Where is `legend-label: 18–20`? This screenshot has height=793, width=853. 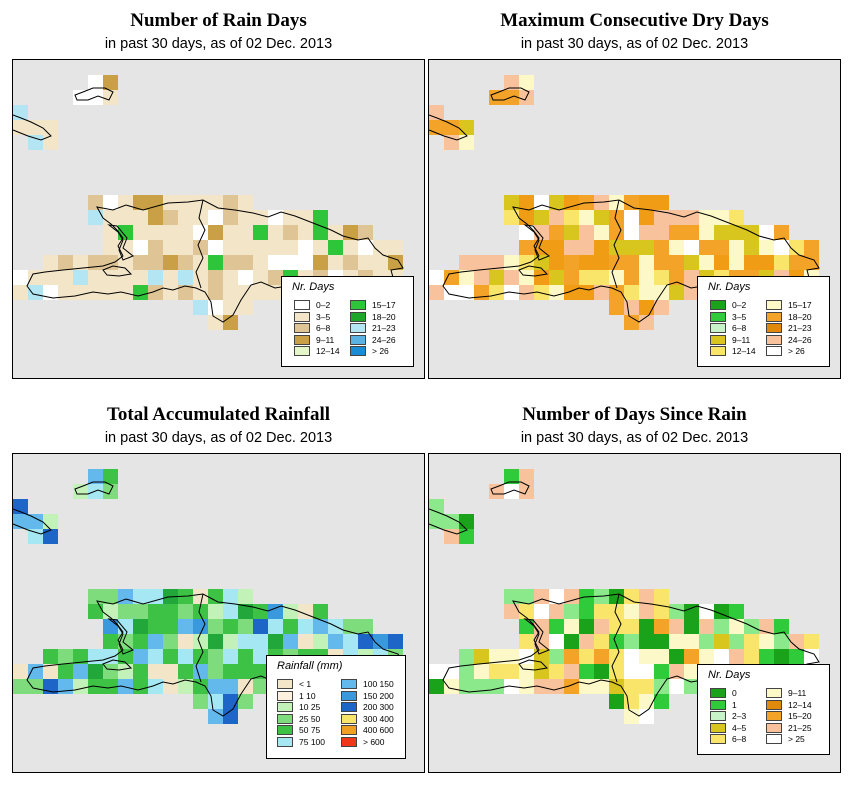
legend-label: 18–20 is located at coordinates (800, 316).